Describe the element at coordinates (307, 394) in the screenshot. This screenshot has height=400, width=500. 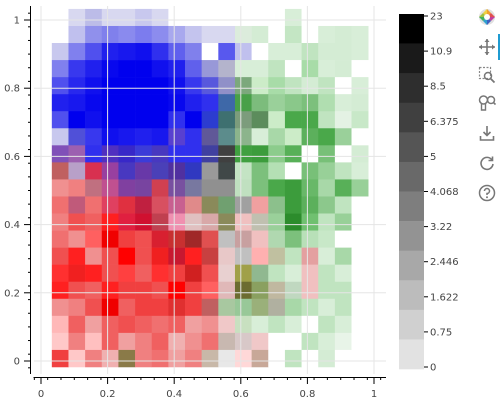
I see `x-tick-label: 0.8` at that location.